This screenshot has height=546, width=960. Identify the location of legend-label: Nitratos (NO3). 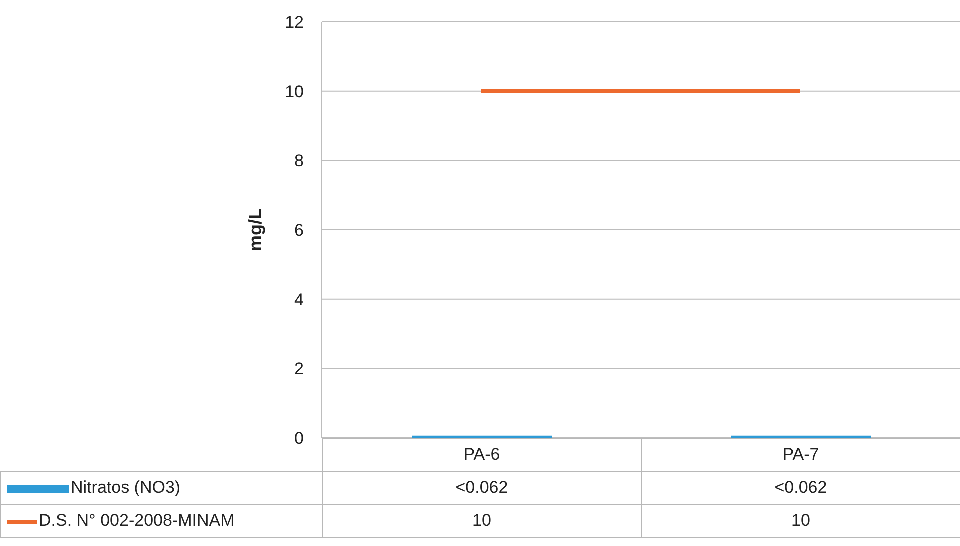
(126, 487).